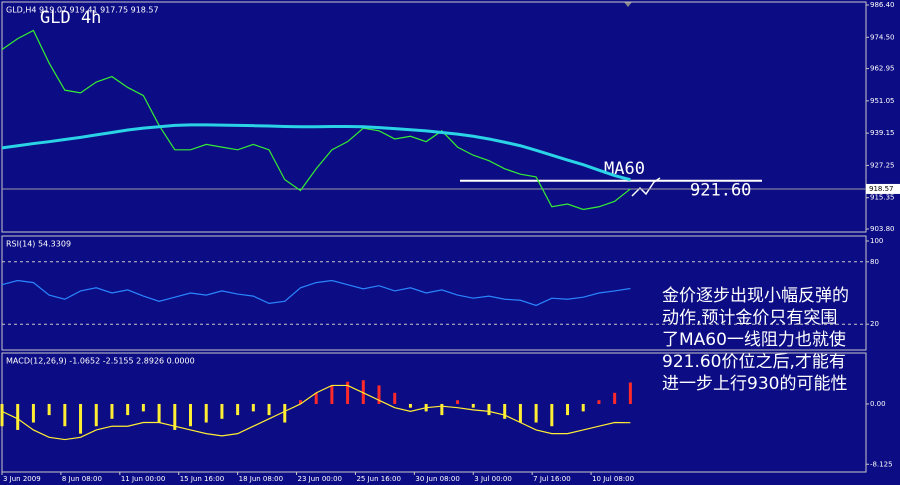  Describe the element at coordinates (882, 198) in the screenshot. I see `y-tick-label: 915.35` at that location.